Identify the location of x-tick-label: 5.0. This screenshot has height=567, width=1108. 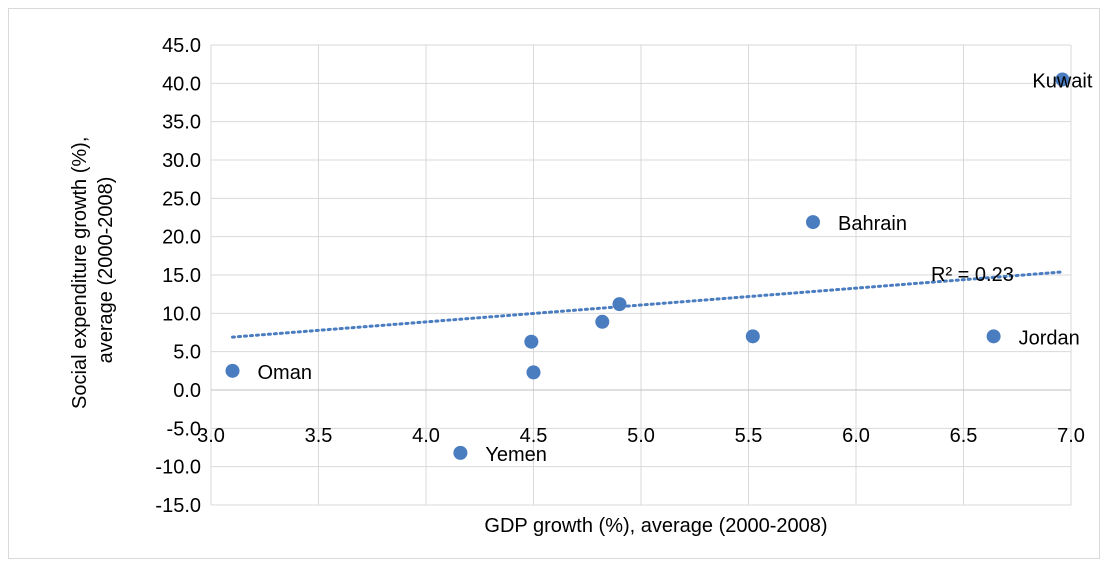
(641, 436).